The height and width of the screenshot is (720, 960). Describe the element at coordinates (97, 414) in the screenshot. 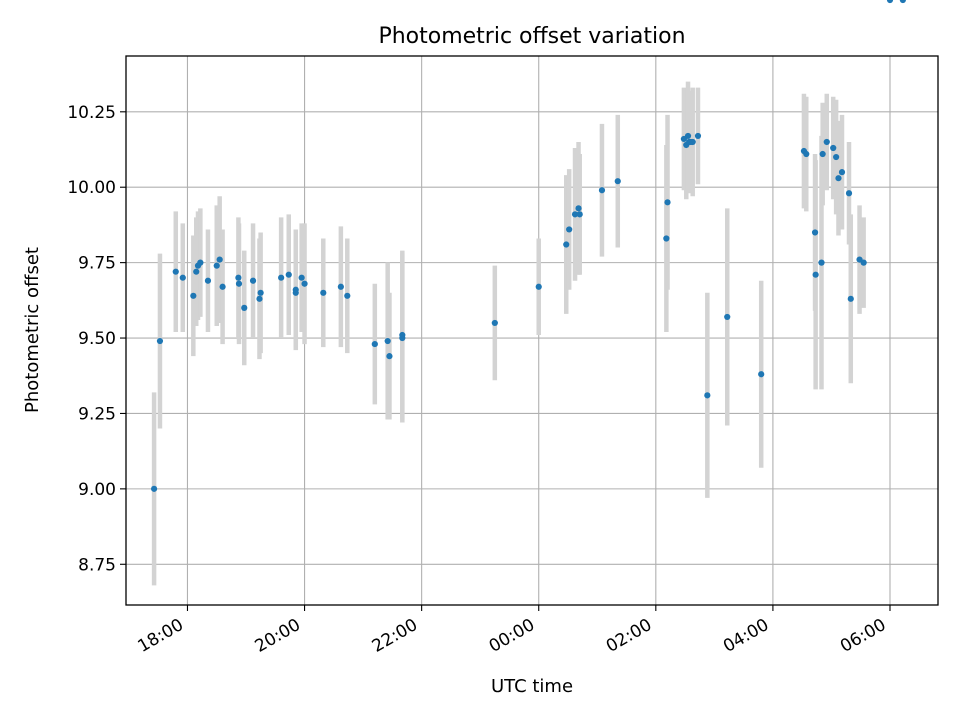

I see `y-tick-label: 9.25` at that location.